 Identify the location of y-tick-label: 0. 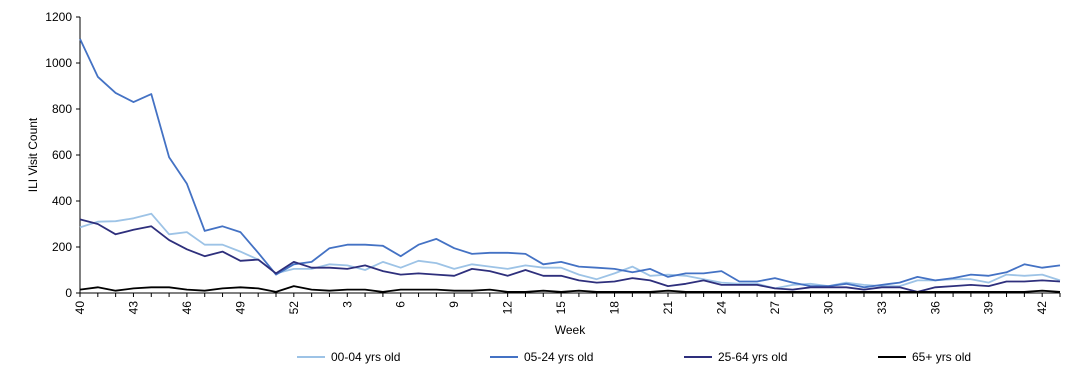
(68, 293).